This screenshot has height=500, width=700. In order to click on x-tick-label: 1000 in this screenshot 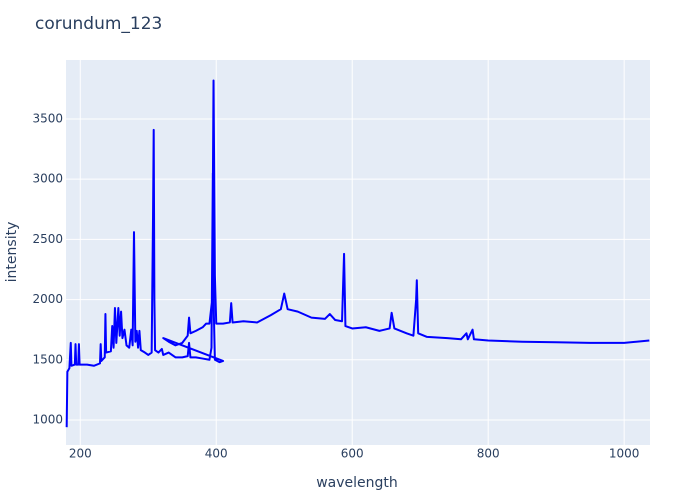, I will do `click(624, 454)`.